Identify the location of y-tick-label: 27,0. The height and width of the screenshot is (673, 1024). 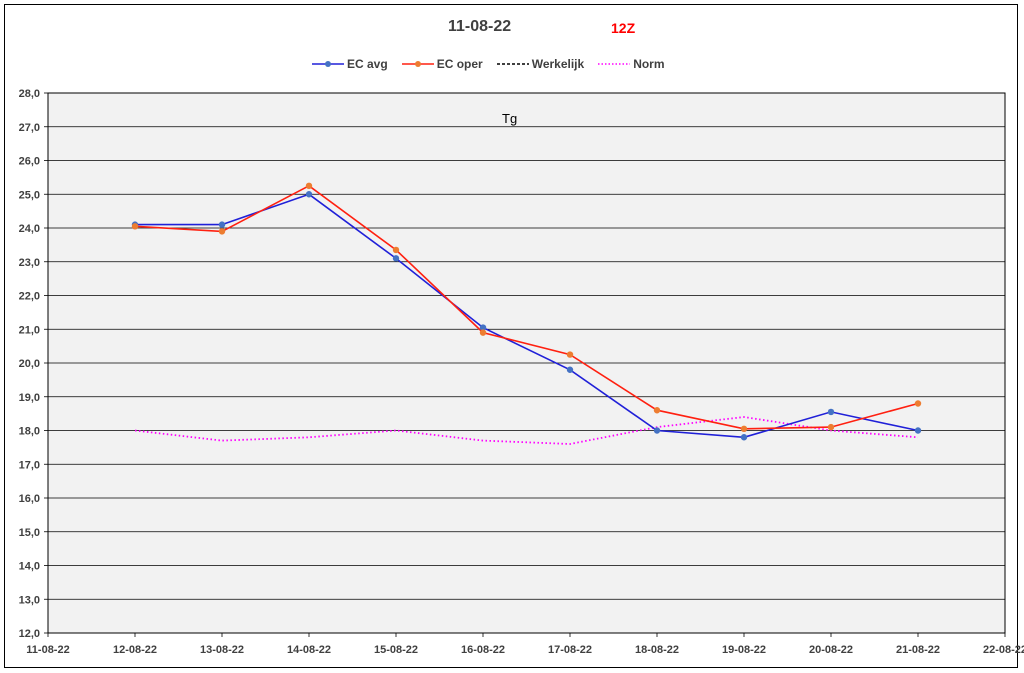
(29, 128).